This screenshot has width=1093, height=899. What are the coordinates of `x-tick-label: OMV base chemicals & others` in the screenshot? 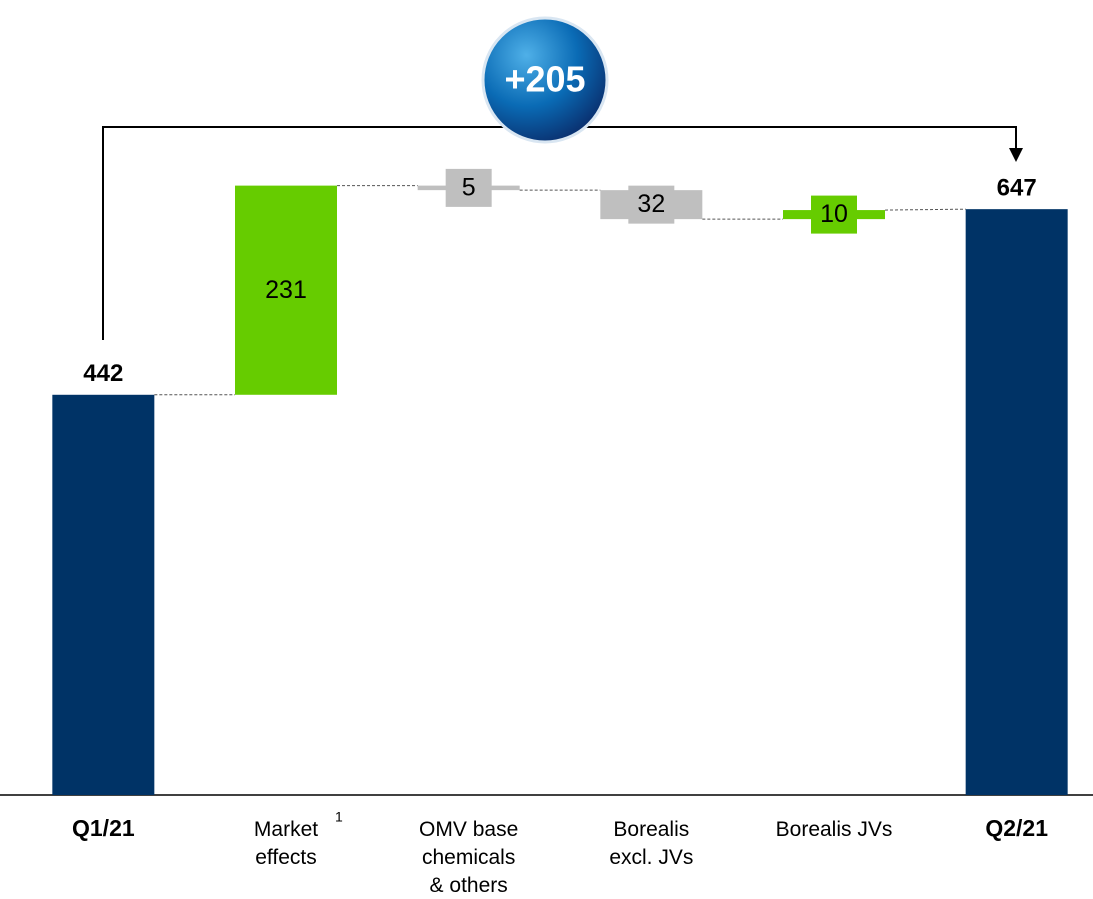 It's located at (468, 857).